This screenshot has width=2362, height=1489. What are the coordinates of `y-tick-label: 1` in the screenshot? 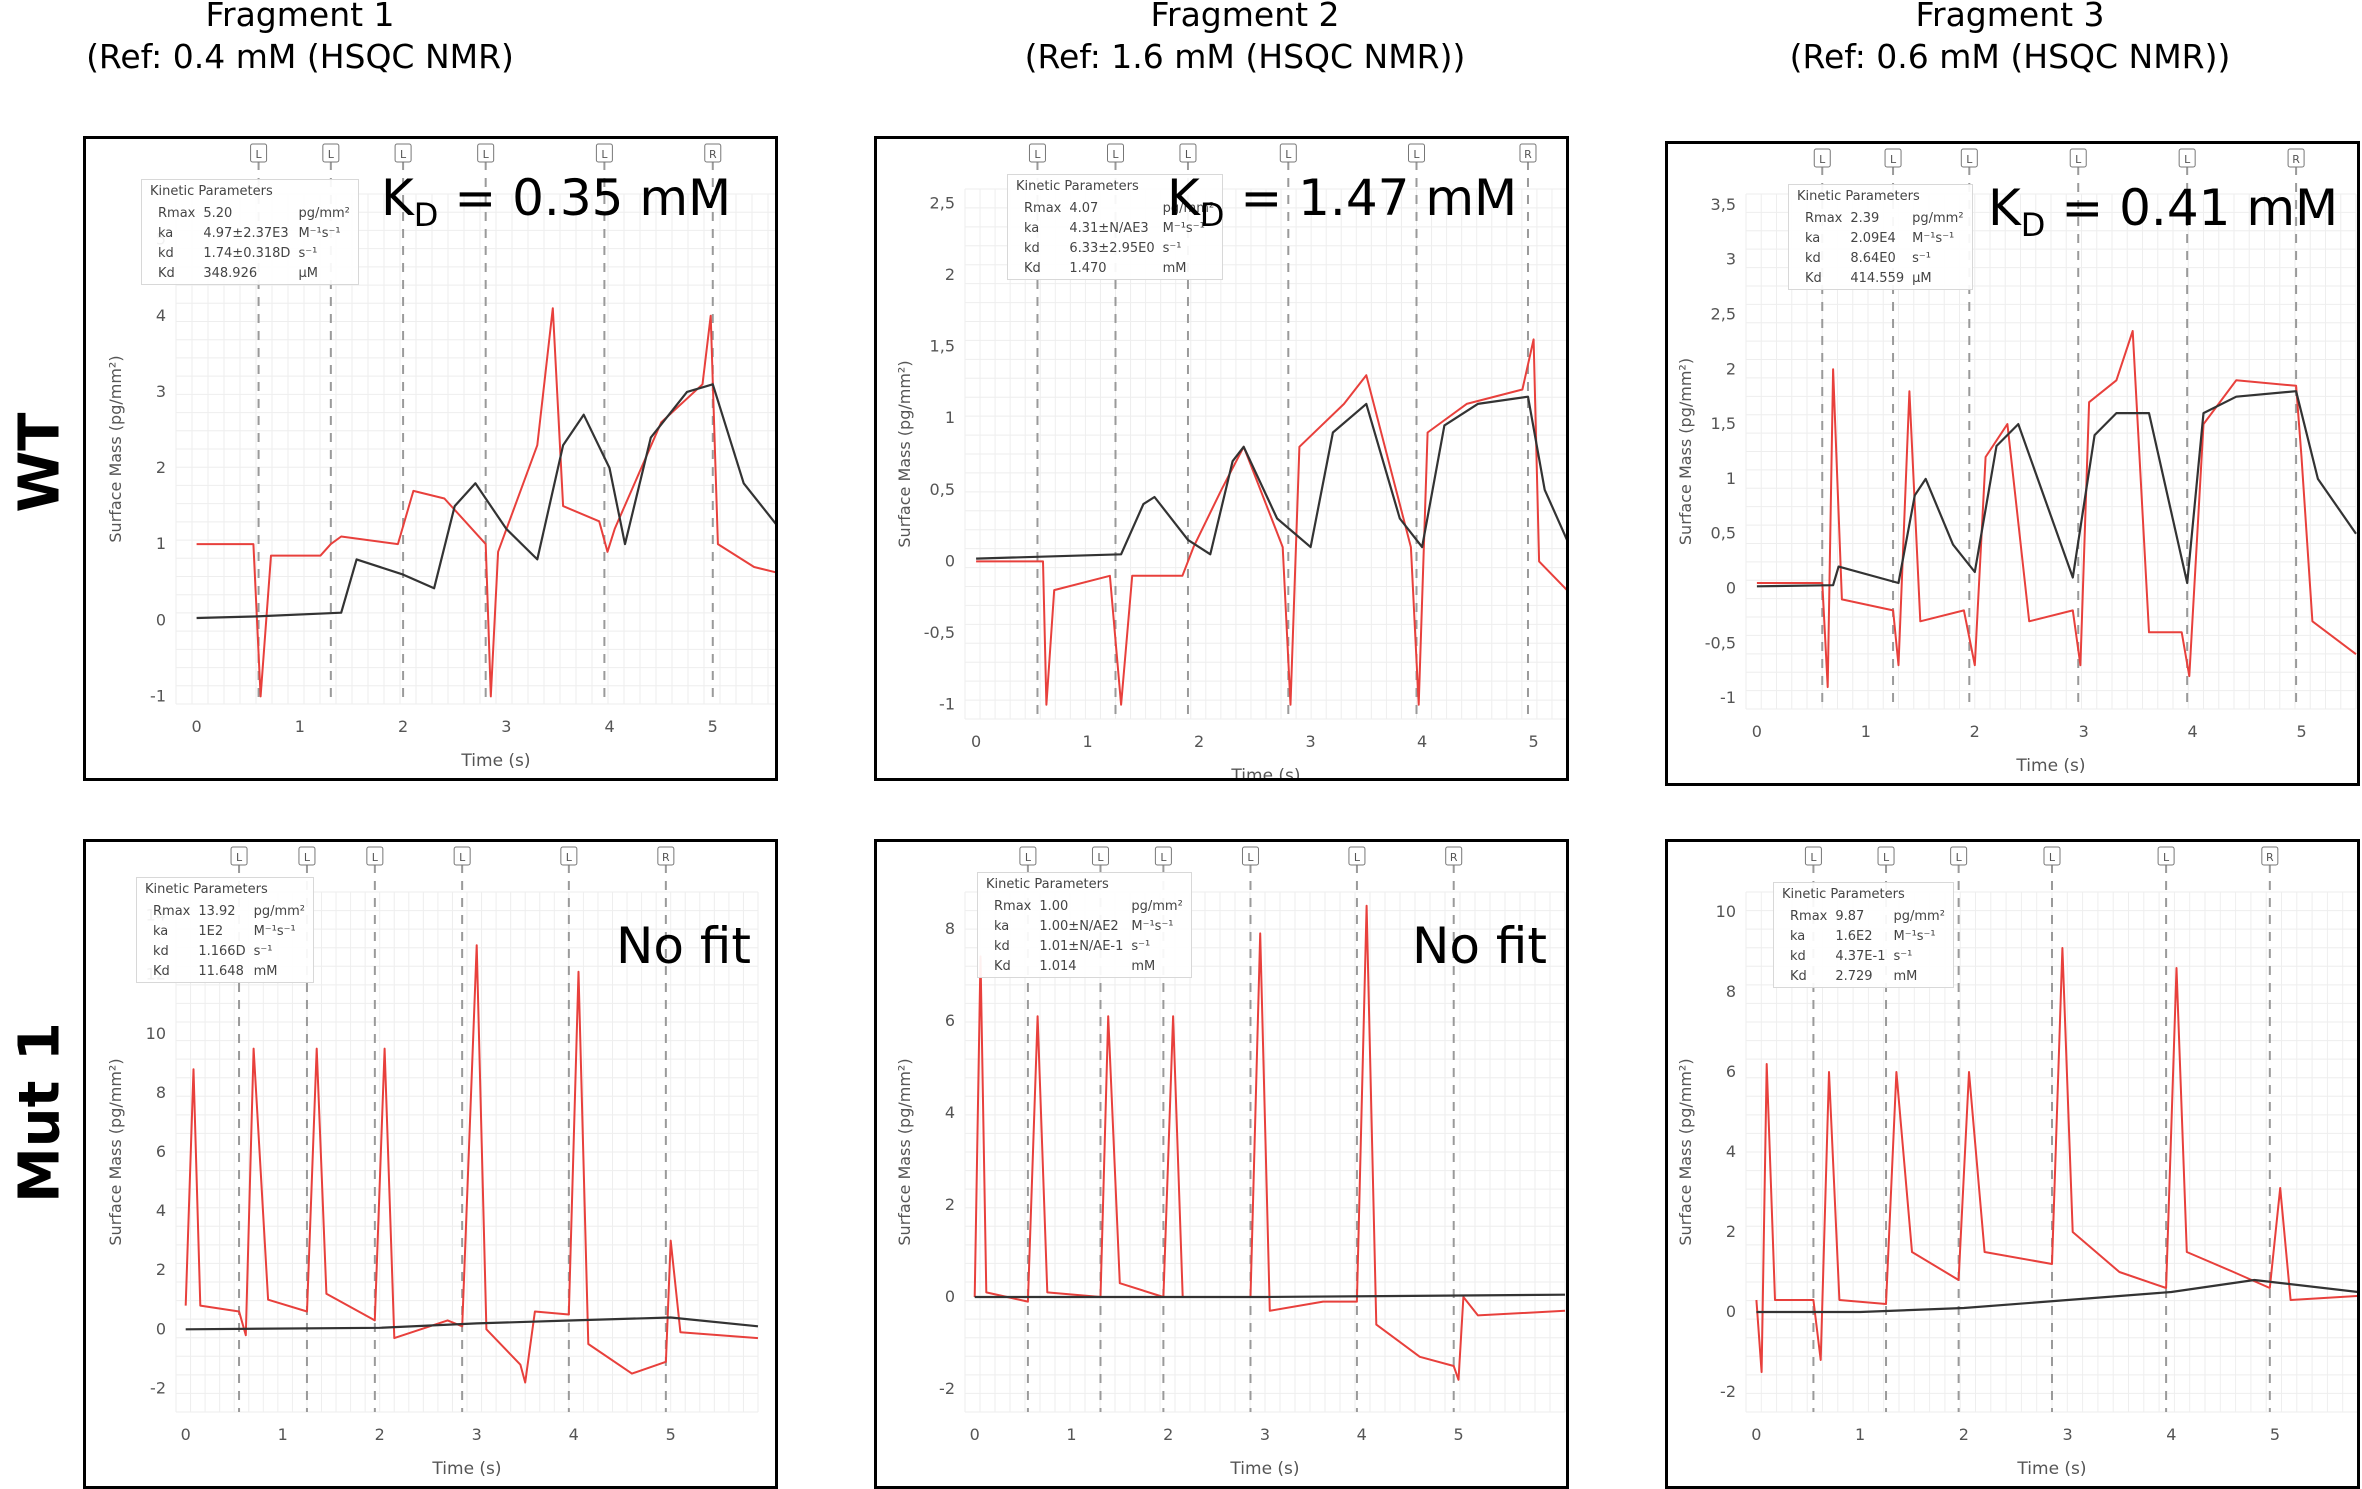 It's located at (950, 417).